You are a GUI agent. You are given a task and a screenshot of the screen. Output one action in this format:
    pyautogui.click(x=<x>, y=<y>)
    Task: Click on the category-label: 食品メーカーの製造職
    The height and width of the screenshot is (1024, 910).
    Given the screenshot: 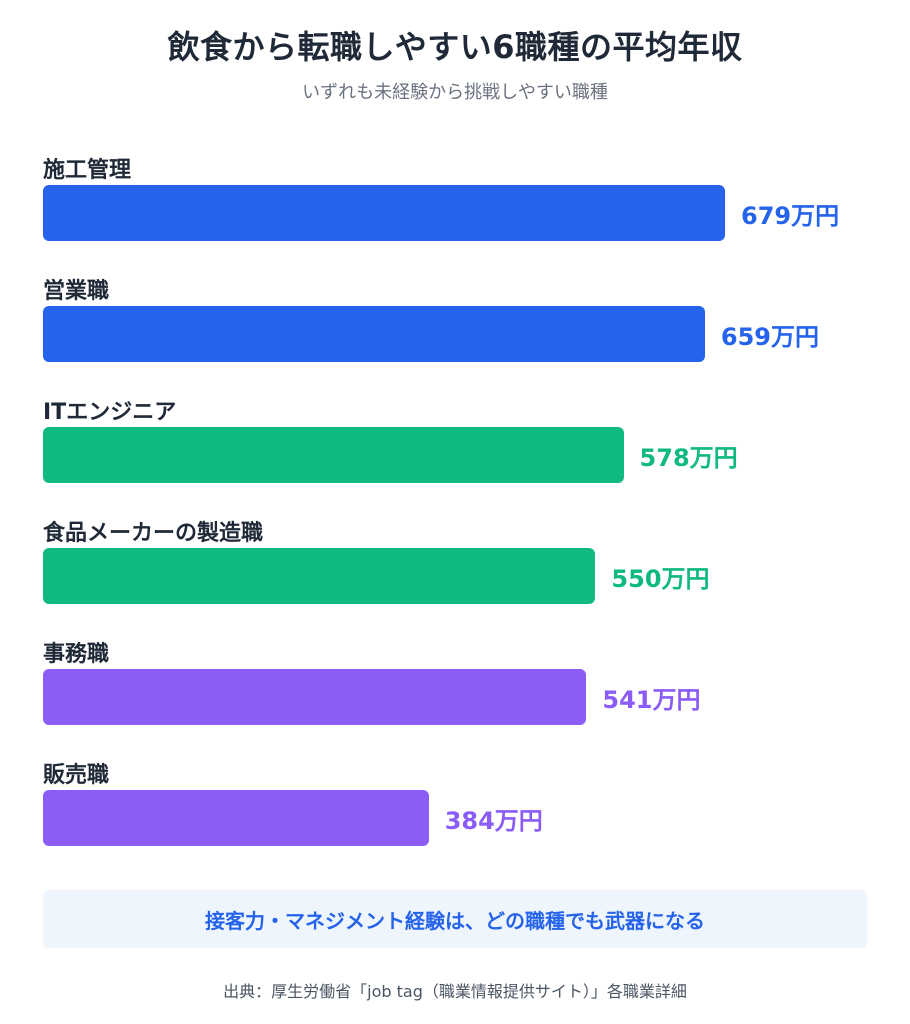 What is the action you would take?
    pyautogui.click(x=153, y=533)
    